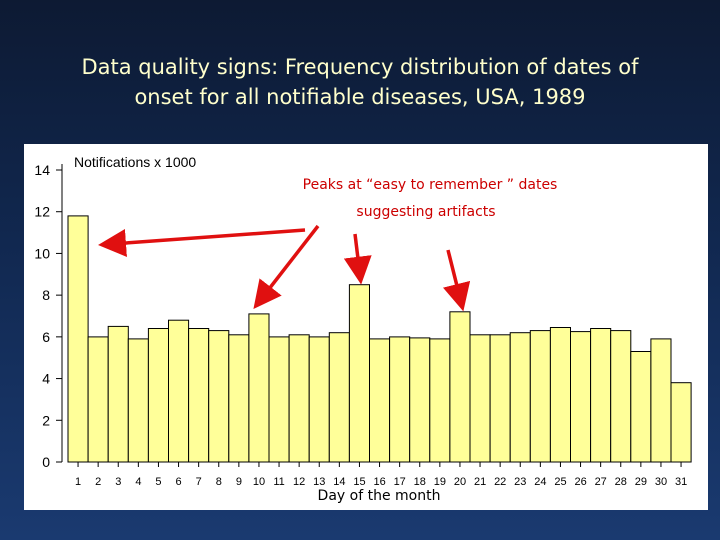 The height and width of the screenshot is (540, 720). Describe the element at coordinates (46, 337) in the screenshot. I see `y-tick-label-6: 6` at that location.